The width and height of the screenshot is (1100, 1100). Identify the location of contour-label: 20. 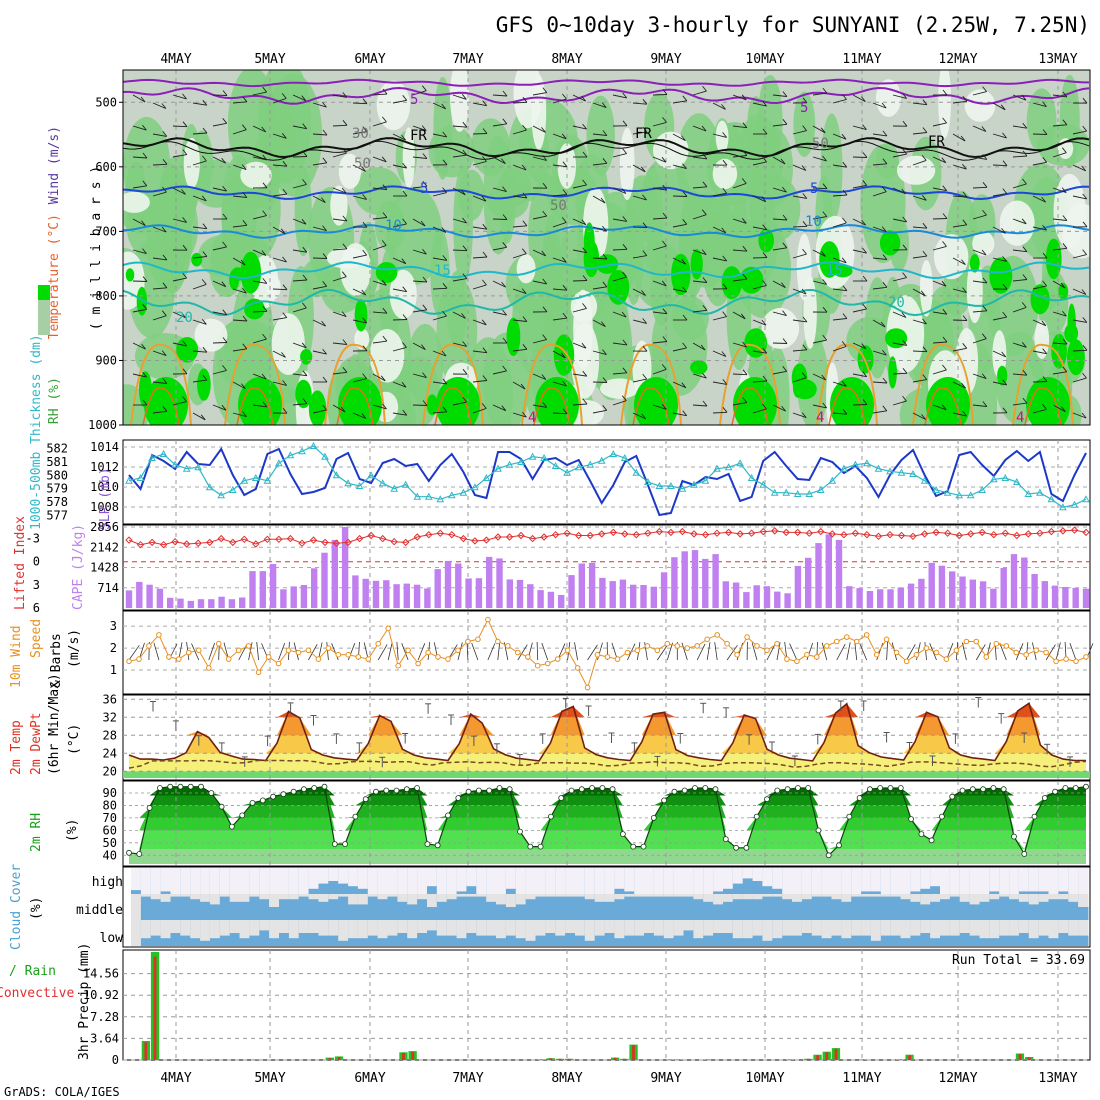
(184, 318).